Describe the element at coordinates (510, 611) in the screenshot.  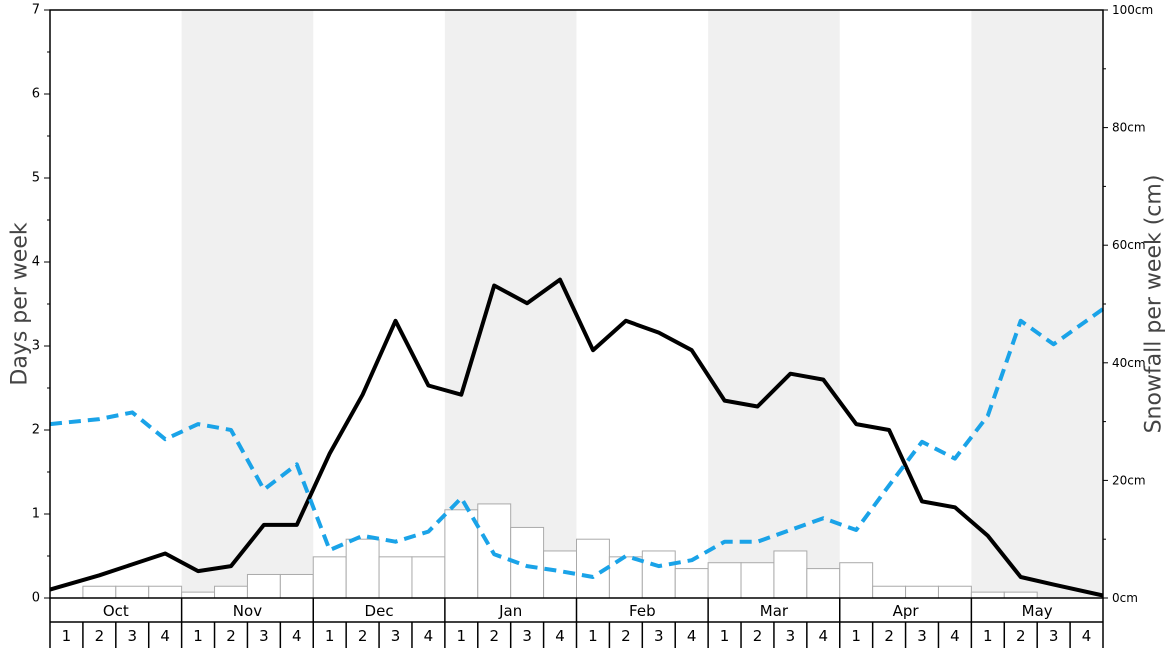
I see `month-label: Jan` at that location.